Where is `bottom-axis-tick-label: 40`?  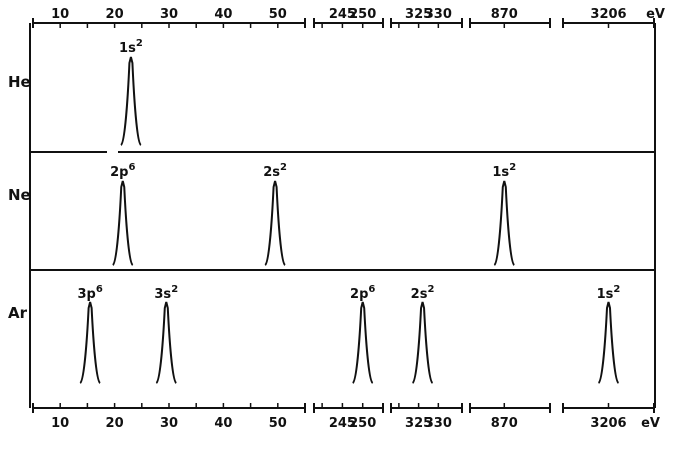 bottom-axis-tick-label: 40 is located at coordinates (223, 423).